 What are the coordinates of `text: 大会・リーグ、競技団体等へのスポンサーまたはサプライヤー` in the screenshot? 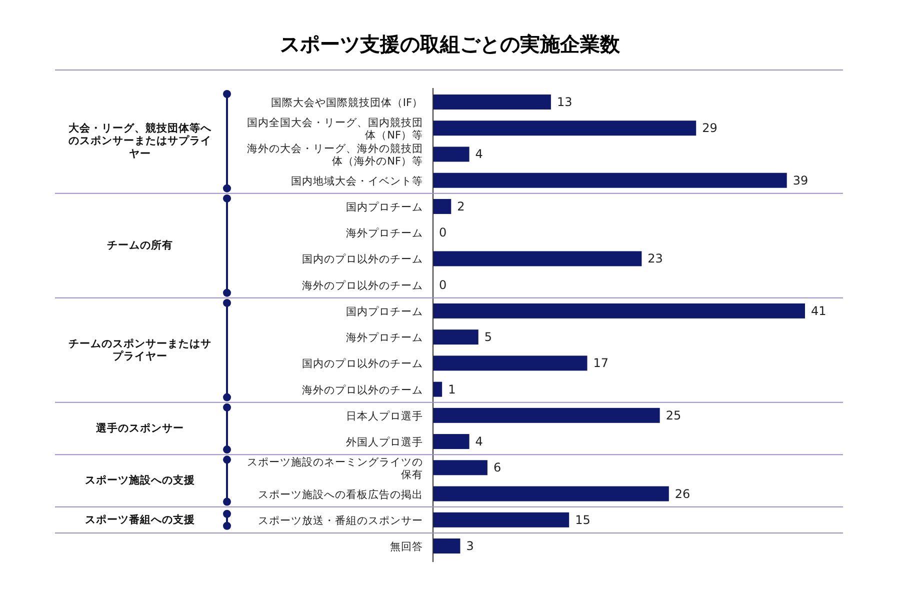 It's located at (140, 140).